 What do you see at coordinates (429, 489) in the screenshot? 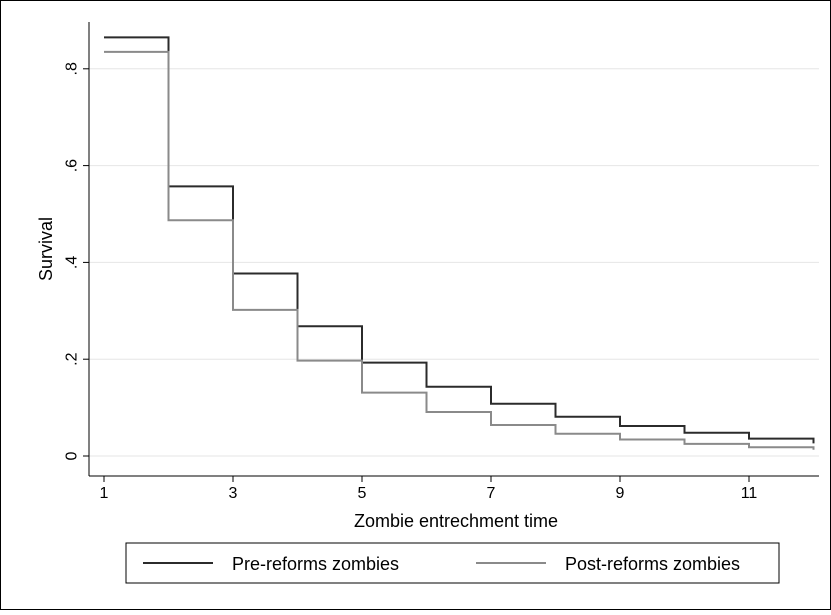
I see `x-ticks: 1 3 5 7 9 11` at bounding box center [429, 489].